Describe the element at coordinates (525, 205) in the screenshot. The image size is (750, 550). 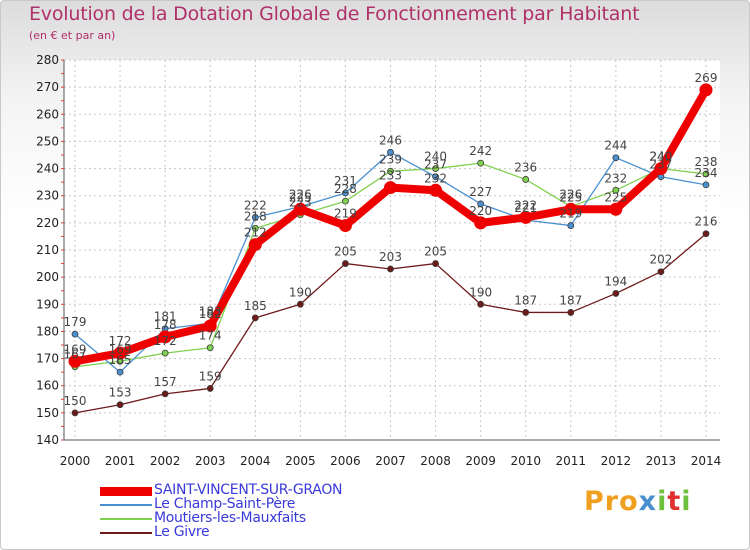
I see `data-label-saint-vincent: 222` at that location.